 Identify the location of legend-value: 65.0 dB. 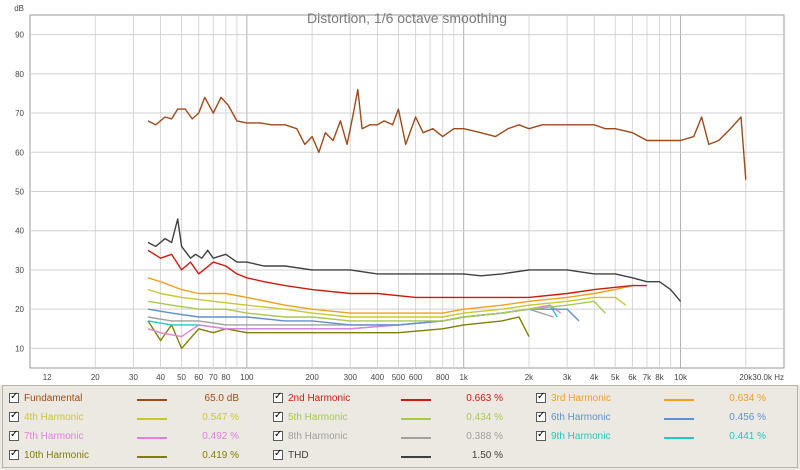
(221, 398).